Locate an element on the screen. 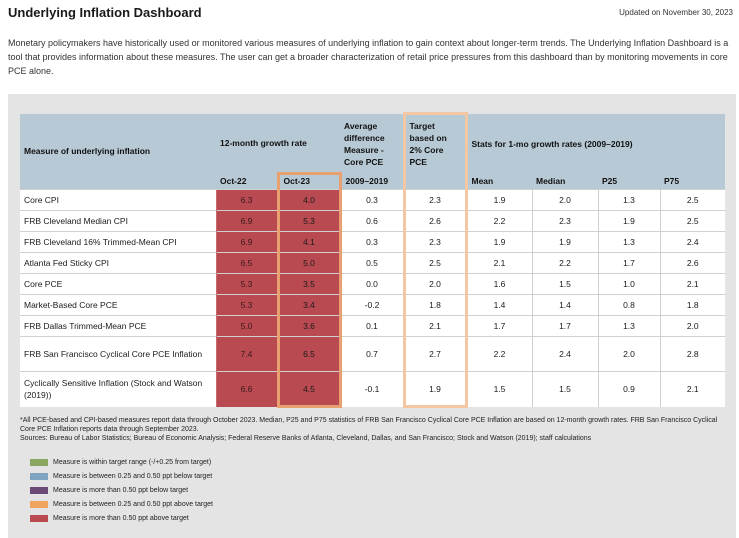  measure-name: Core PCE is located at coordinates (118, 284).